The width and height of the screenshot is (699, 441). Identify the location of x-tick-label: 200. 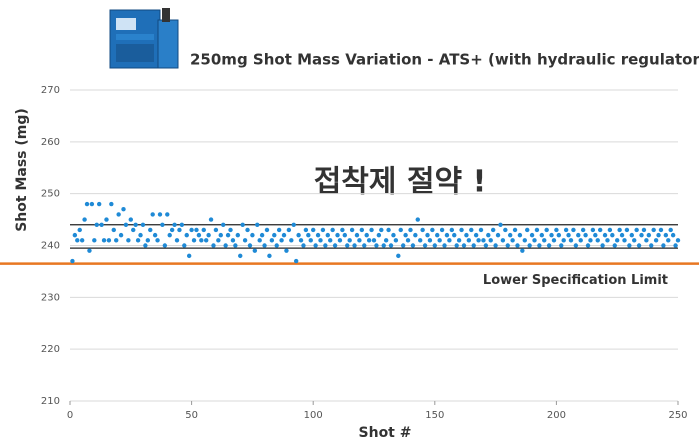
(556, 415).